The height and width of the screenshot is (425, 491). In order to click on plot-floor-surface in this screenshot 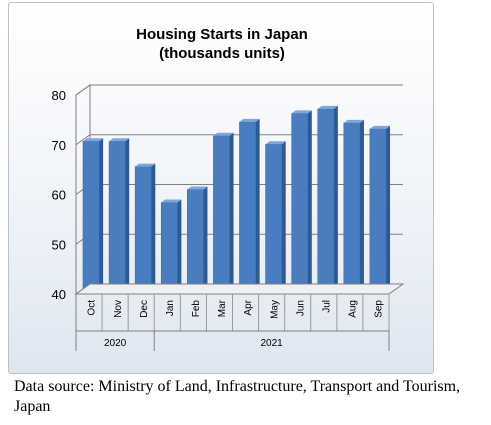, I will do `click(239, 289)`.